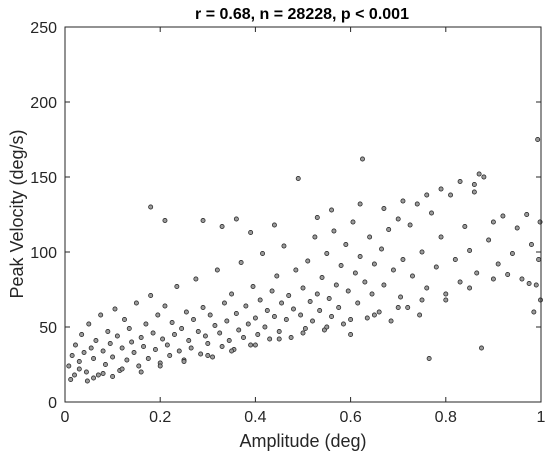 The image size is (550, 457). Describe the element at coordinates (65, 417) in the screenshot. I see `x-tick-label: 0` at that location.